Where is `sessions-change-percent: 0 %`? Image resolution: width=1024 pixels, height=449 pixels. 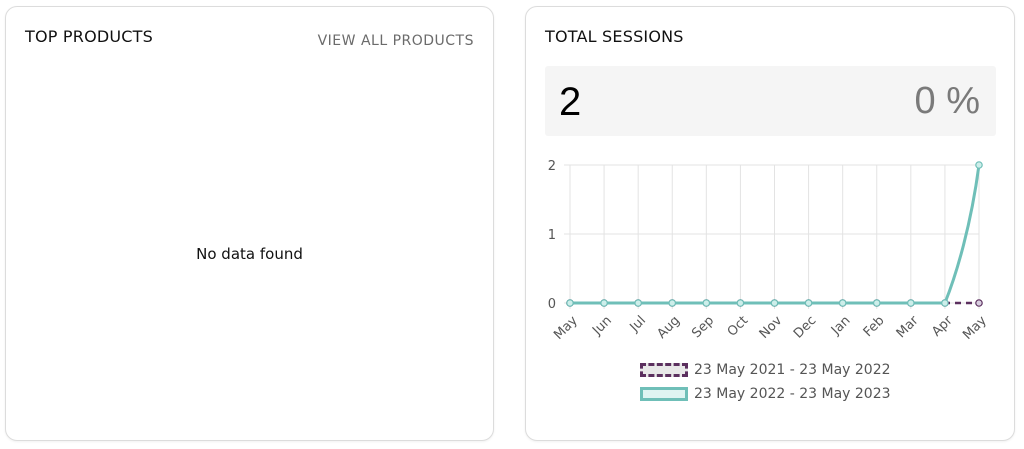
sessions-change-percent: 0 % is located at coordinates (947, 101).